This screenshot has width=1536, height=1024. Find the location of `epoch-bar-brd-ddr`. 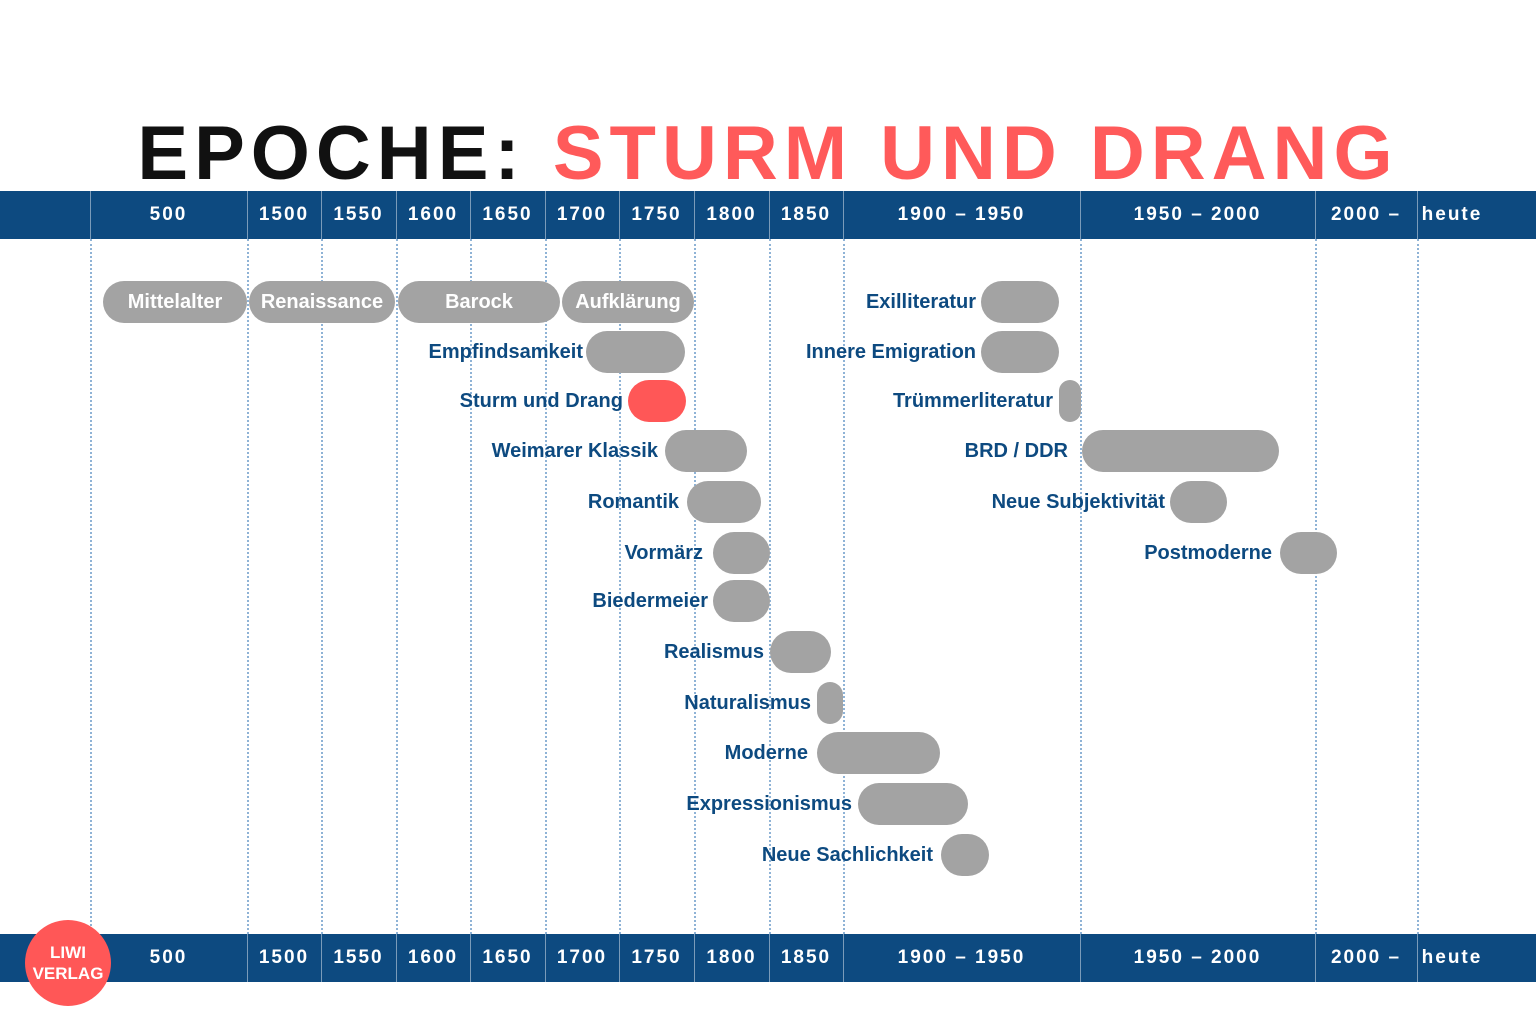

epoch-bar-brd-ddr is located at coordinates (1180, 451).